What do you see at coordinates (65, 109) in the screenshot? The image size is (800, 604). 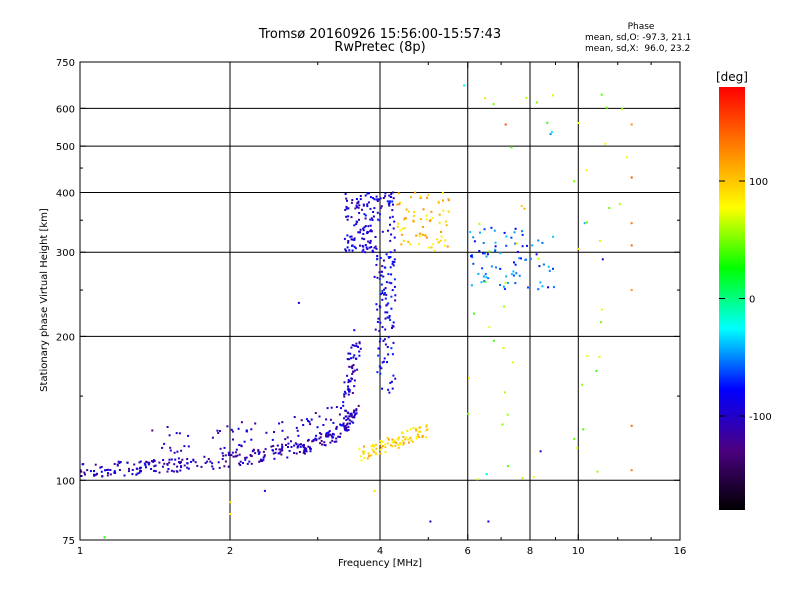 I see `y-tick-label: 600` at bounding box center [65, 109].